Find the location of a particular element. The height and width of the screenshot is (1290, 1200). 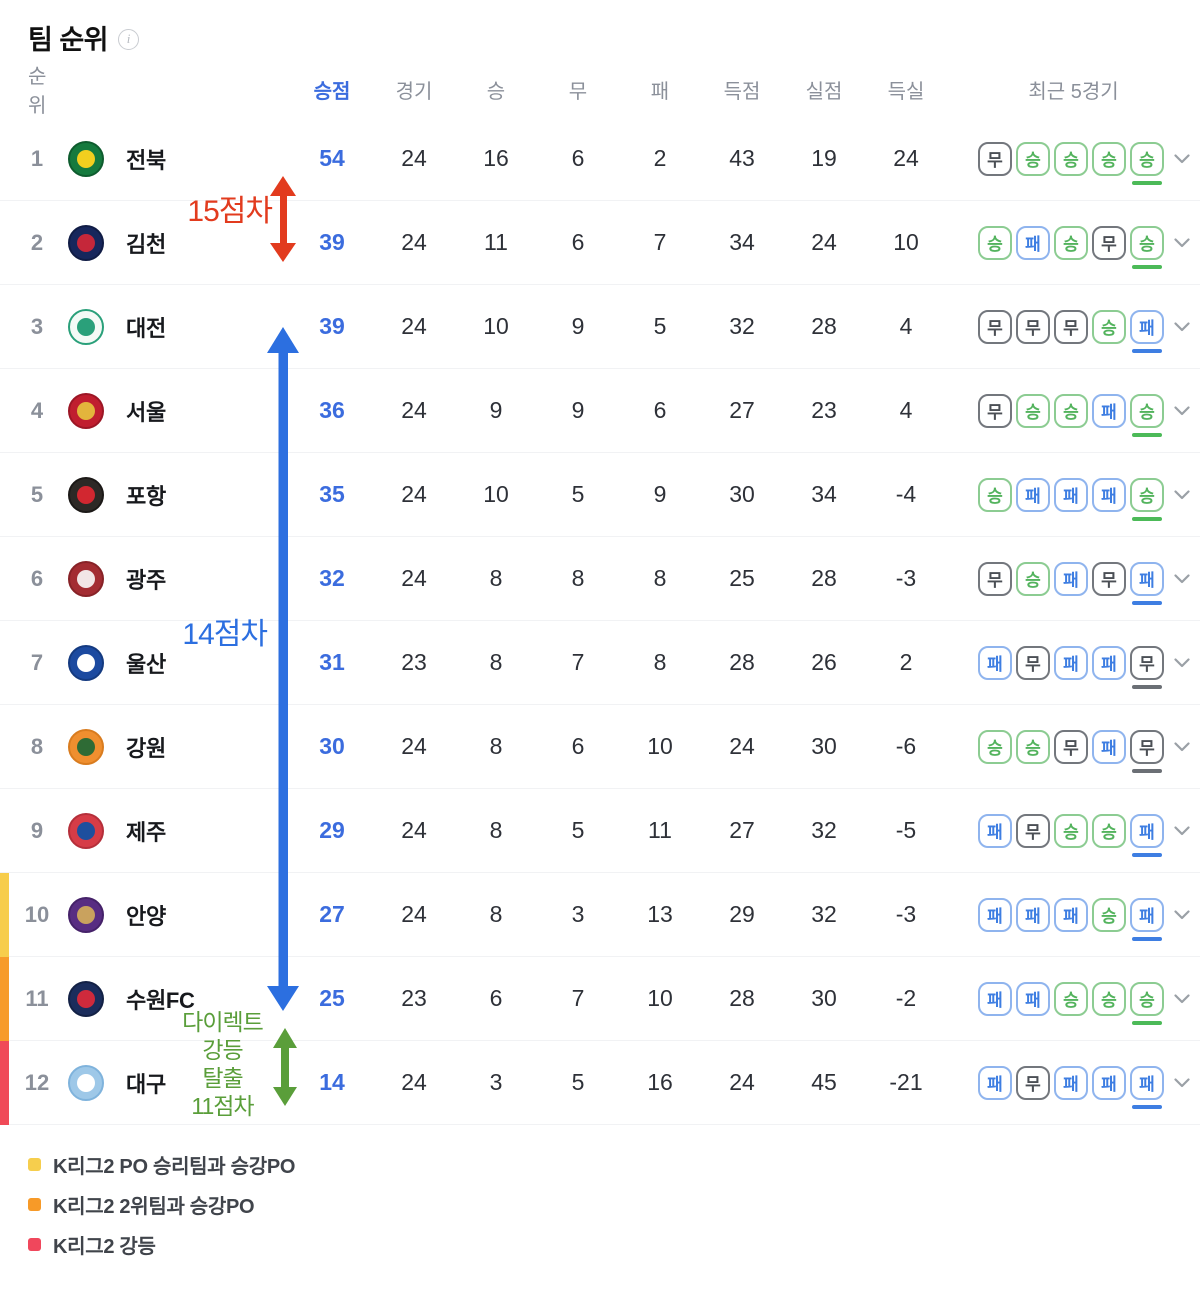

team-name: 광주 is located at coordinates (146, 580).